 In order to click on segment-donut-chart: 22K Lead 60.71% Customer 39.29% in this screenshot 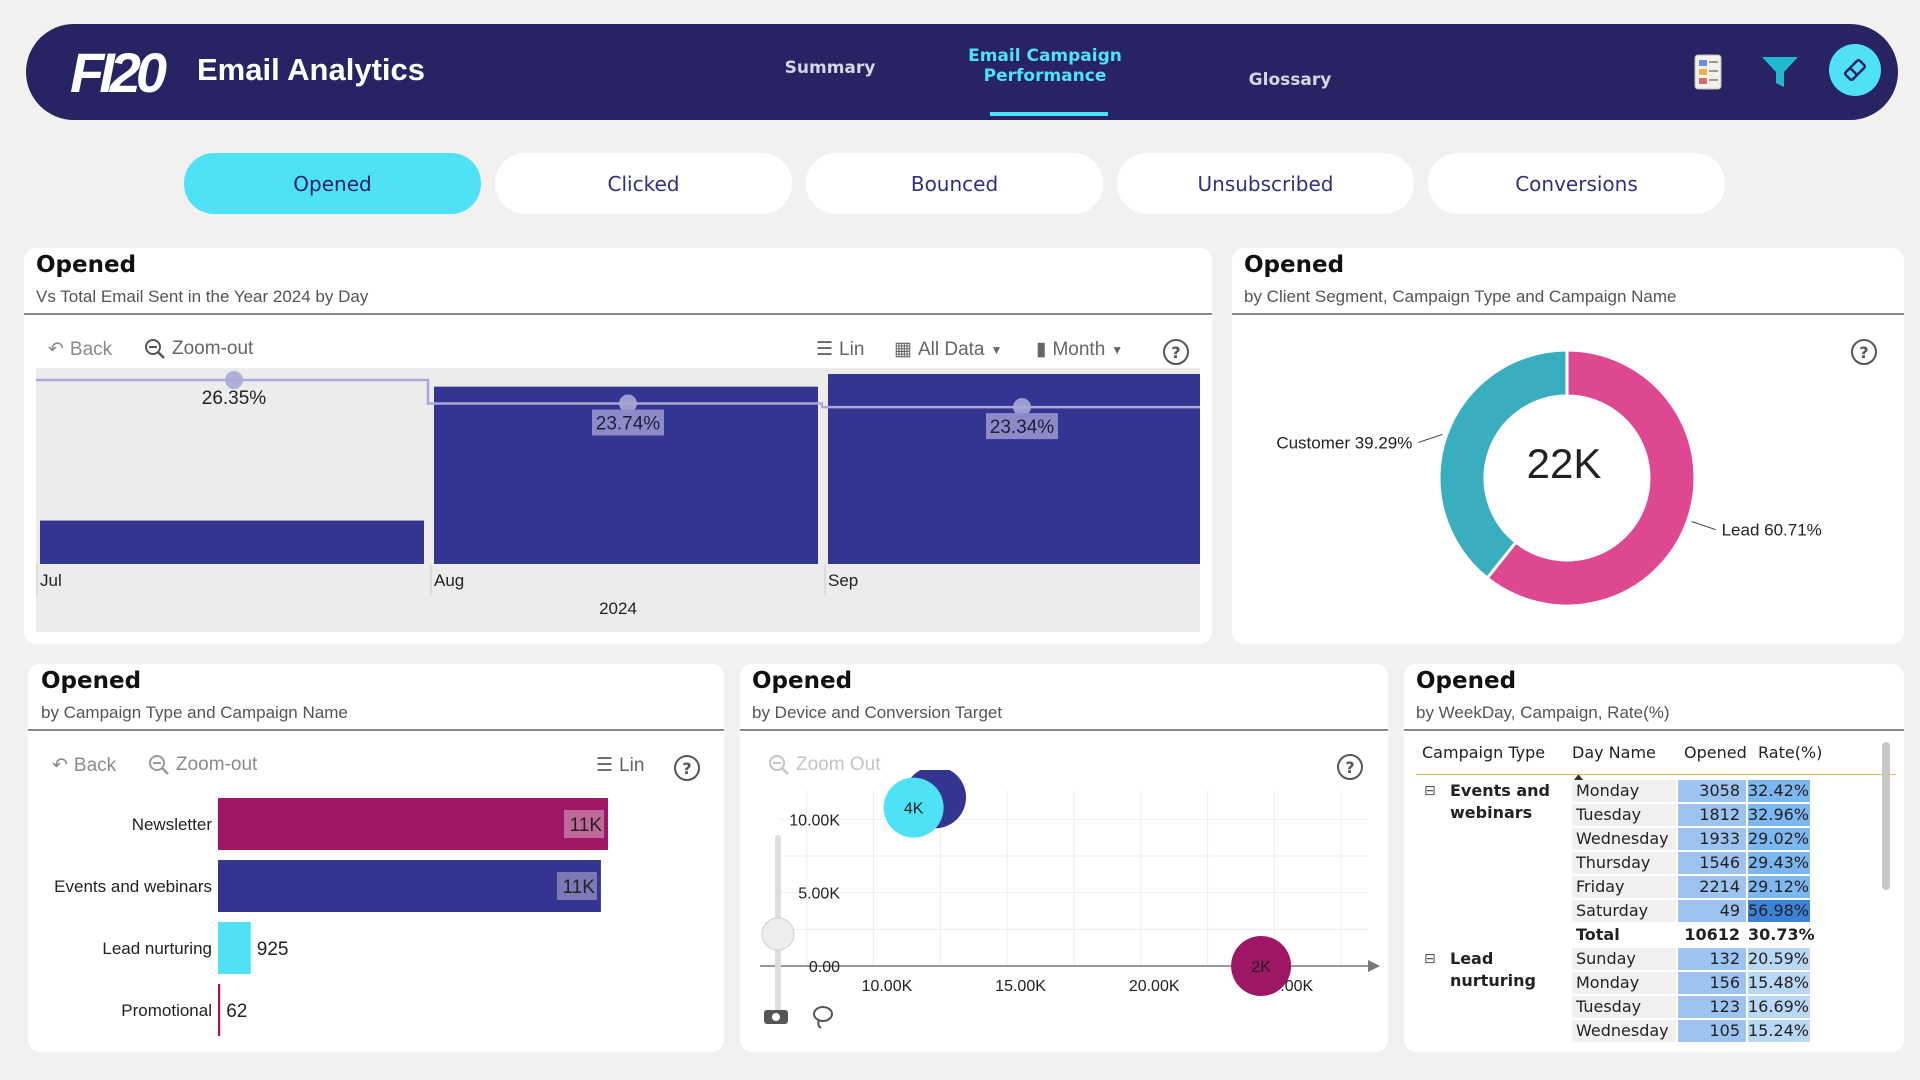, I will do `click(1549, 478)`.